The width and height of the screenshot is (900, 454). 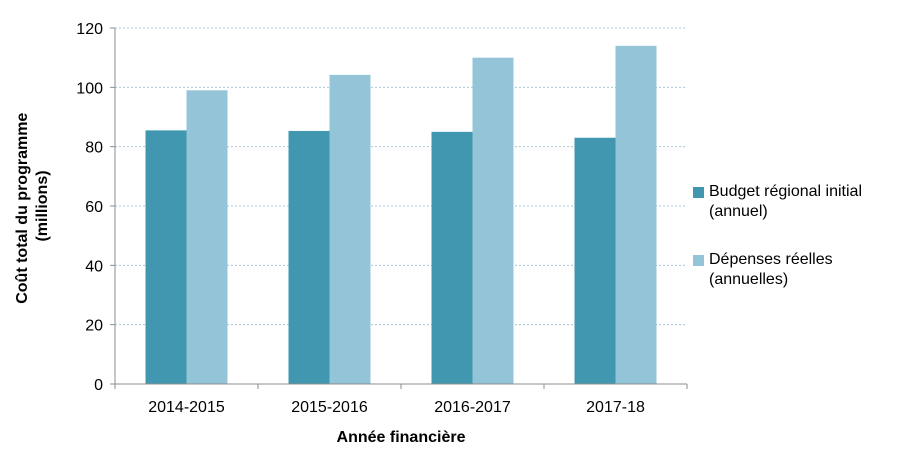 I want to click on legend-swatch-budget, so click(x=698, y=192).